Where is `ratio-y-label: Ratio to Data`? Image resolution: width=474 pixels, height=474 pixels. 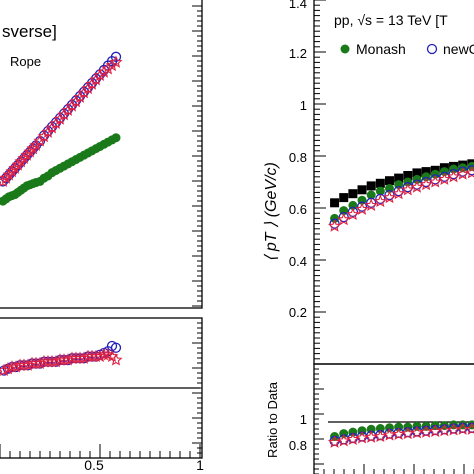
ratio-y-label: Ratio to Data is located at coordinates (272, 419).